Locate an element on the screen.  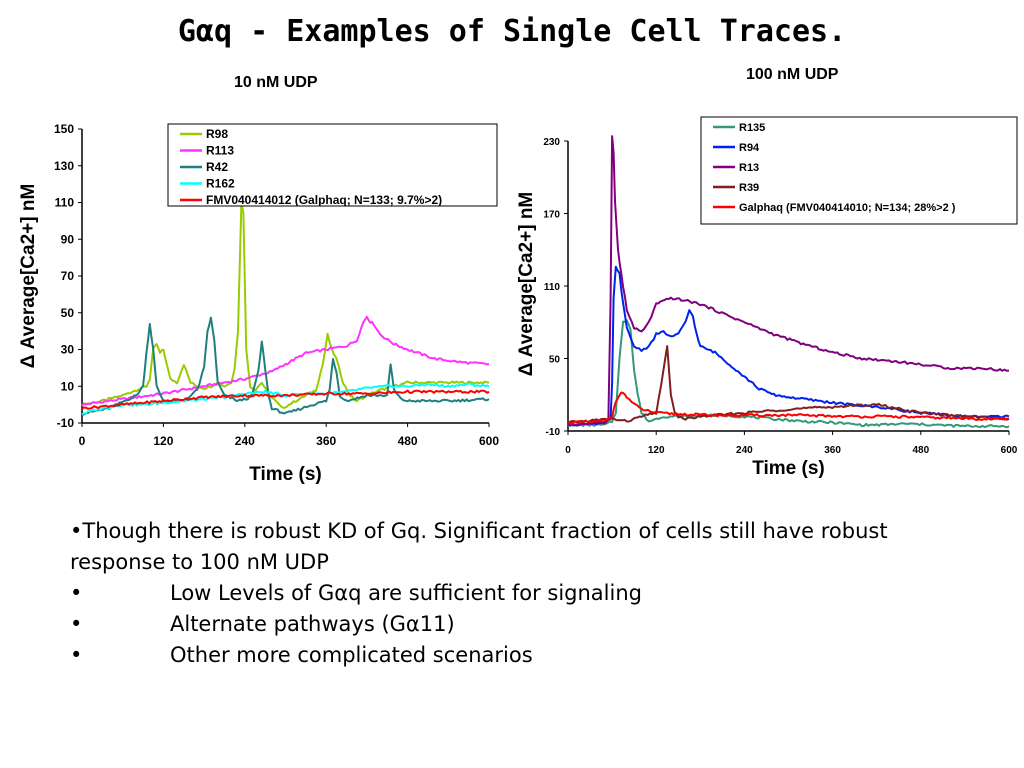
series-line-r162 is located at coordinates (285, 399).